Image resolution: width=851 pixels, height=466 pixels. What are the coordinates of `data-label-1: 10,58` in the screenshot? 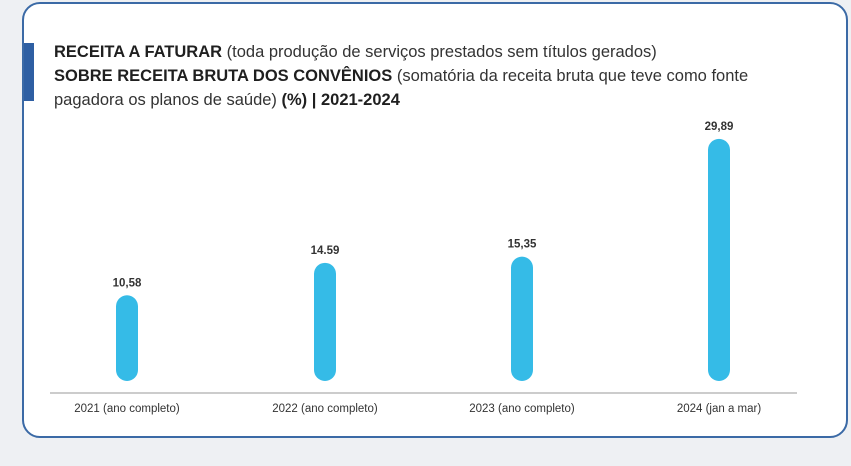 It's located at (127, 283).